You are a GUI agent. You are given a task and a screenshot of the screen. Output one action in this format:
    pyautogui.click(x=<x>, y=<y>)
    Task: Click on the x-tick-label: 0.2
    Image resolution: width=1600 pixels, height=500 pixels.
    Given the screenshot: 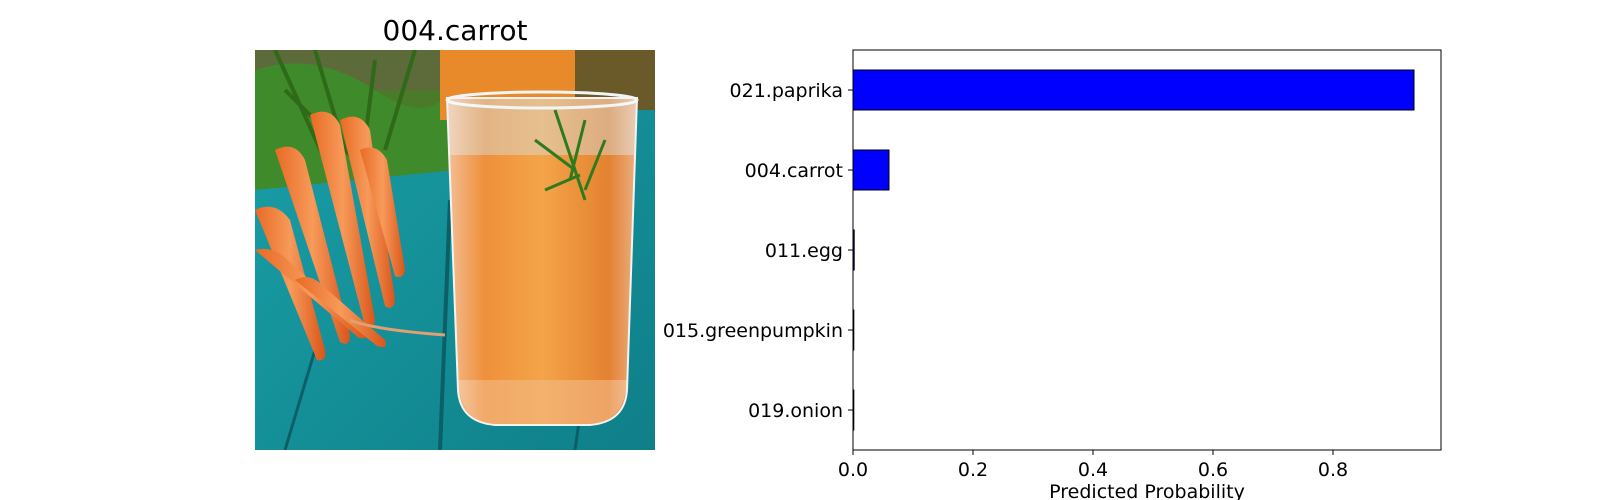 What is the action you would take?
    pyautogui.click(x=973, y=470)
    